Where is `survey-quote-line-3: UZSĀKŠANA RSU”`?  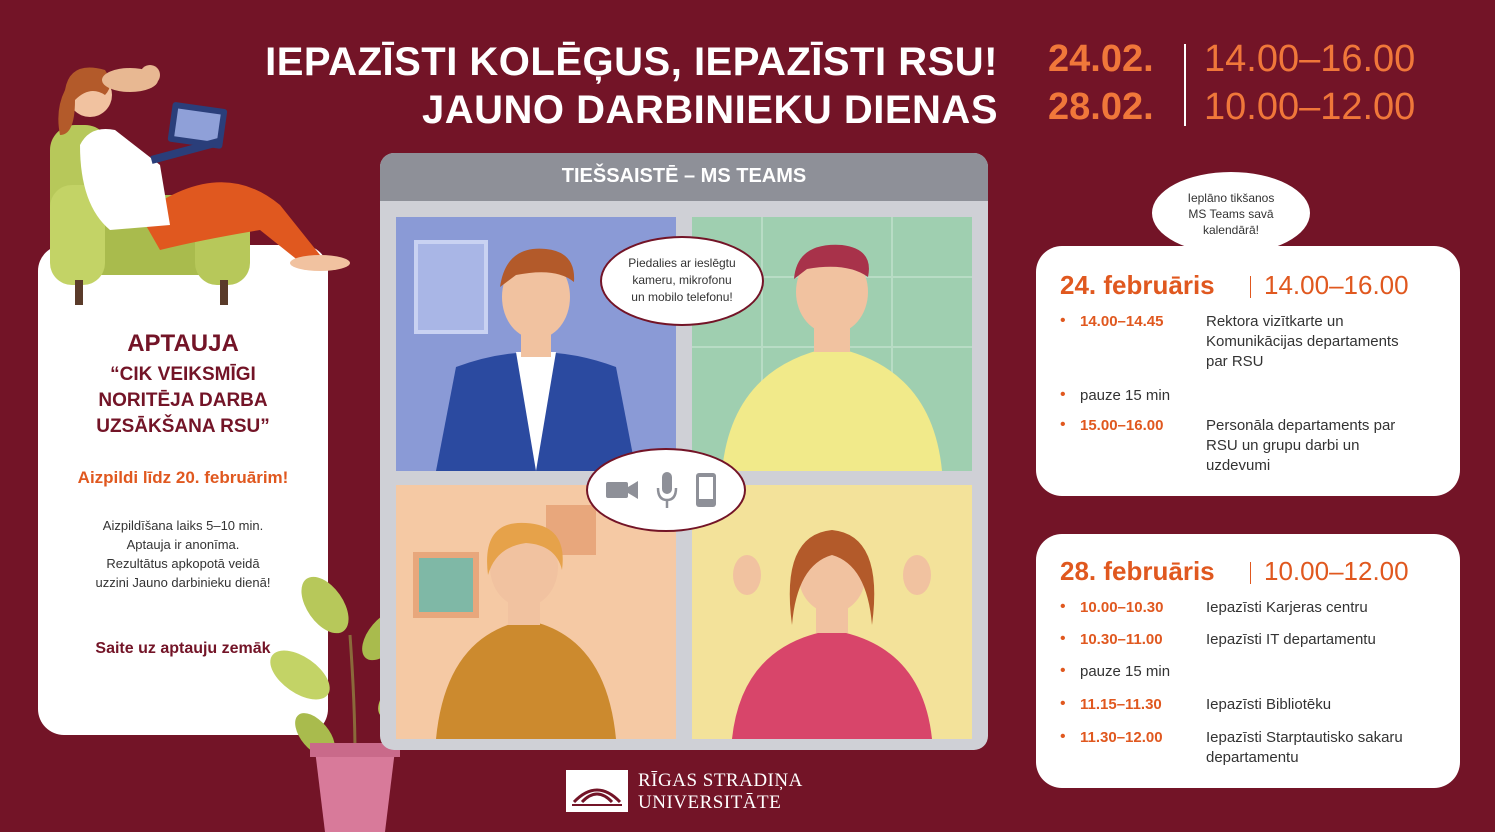 survey-quote-line-3: UZSĀKŠANA RSU” is located at coordinates (183, 426).